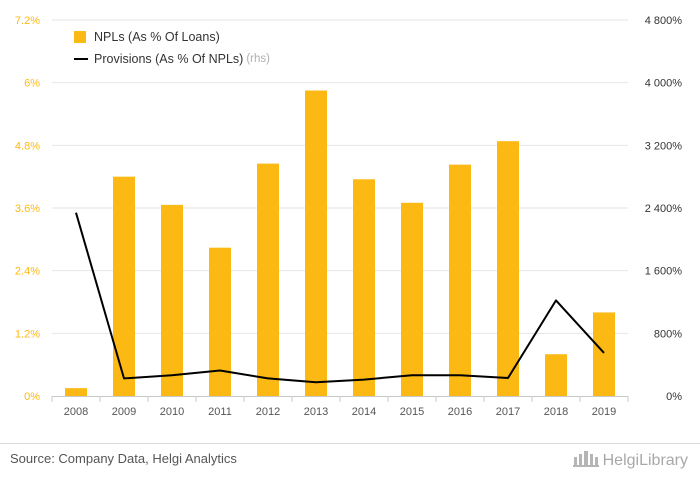 The width and height of the screenshot is (700, 483). I want to click on x-axis-tick-label: 2017, so click(508, 412).